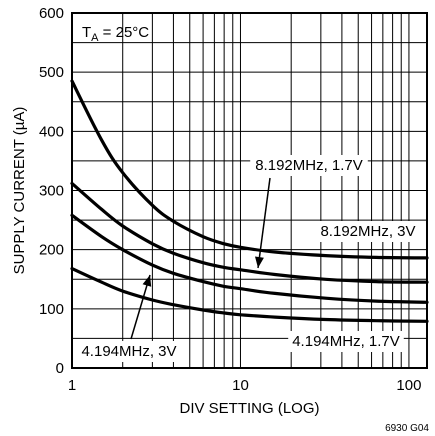 The image size is (435, 436). What do you see at coordinates (51, 72) in the screenshot?
I see `y-tick-label: 500` at bounding box center [51, 72].